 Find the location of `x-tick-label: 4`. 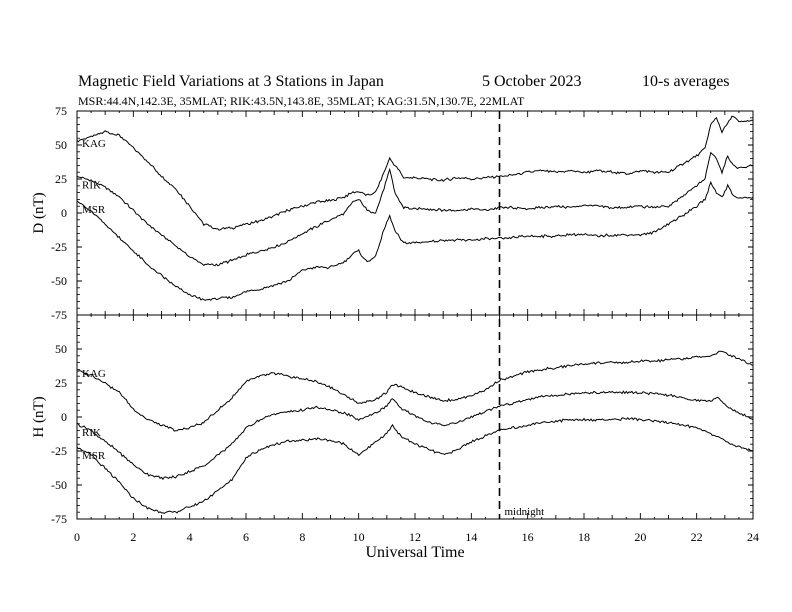

x-tick-label: 4 is located at coordinates (190, 537).